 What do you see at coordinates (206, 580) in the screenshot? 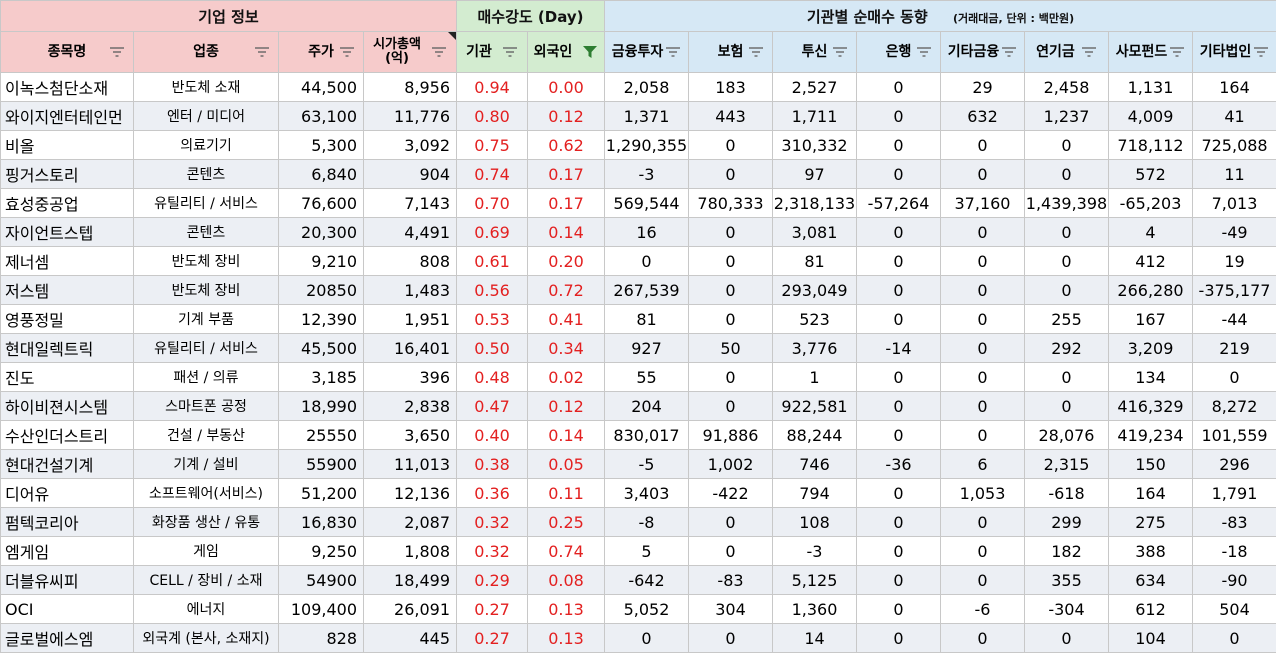
I see `cell-industry: CELL / 장비 / 소재` at bounding box center [206, 580].